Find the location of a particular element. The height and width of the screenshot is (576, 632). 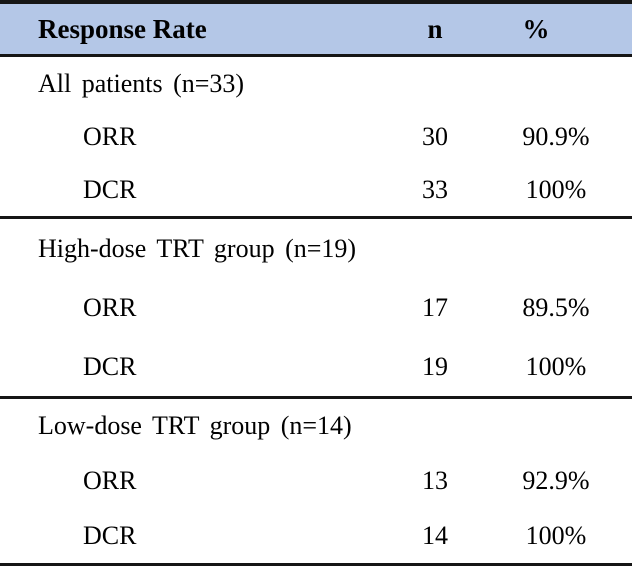

table-row: DCR 14 100% is located at coordinates (316, 535).